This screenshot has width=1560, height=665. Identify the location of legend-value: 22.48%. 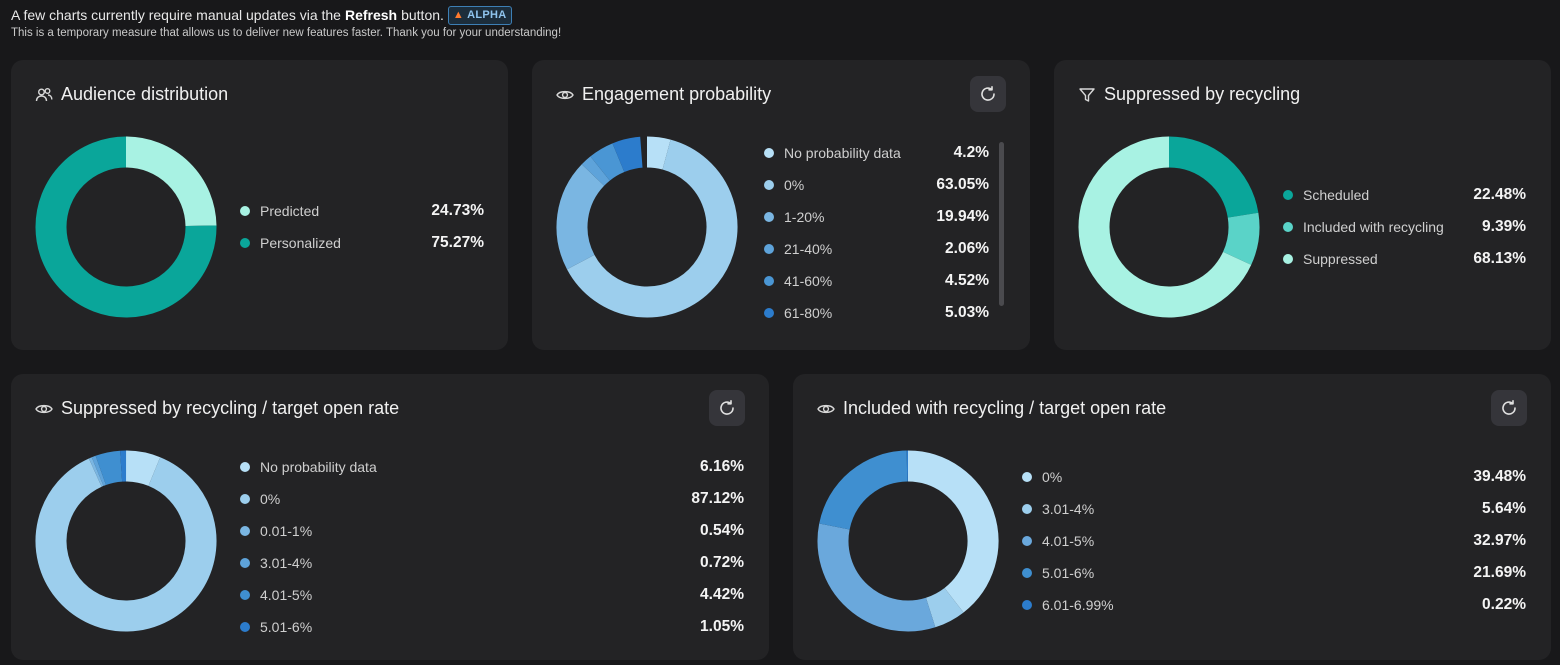
(1499, 194).